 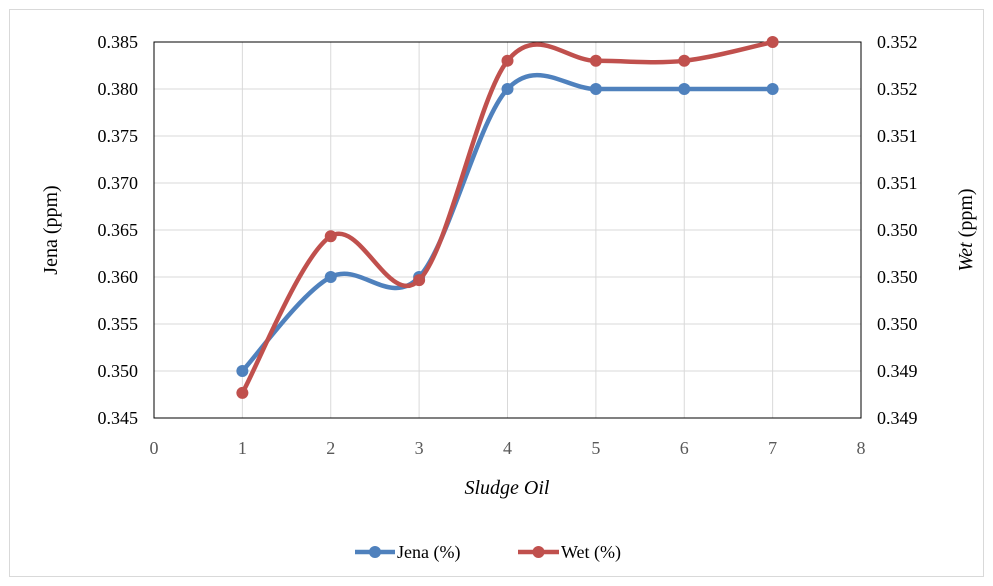 What do you see at coordinates (118, 89) in the screenshot?
I see `y-tick-label: 0.380` at bounding box center [118, 89].